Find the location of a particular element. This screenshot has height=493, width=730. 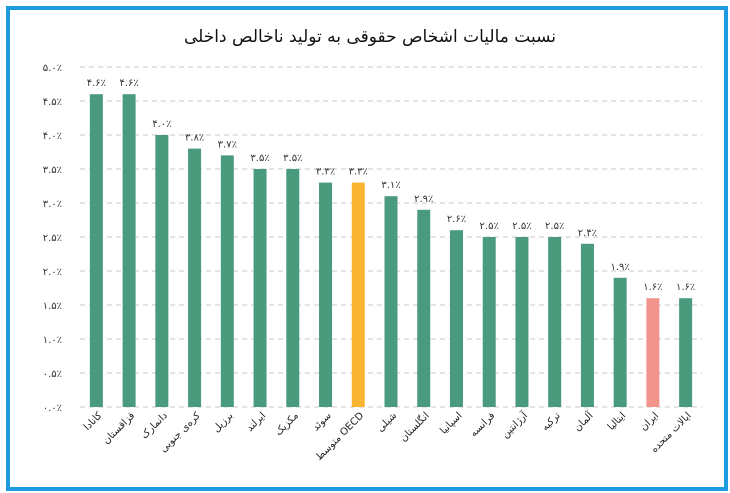

data-label: ۳.۷٪ is located at coordinates (227, 144).